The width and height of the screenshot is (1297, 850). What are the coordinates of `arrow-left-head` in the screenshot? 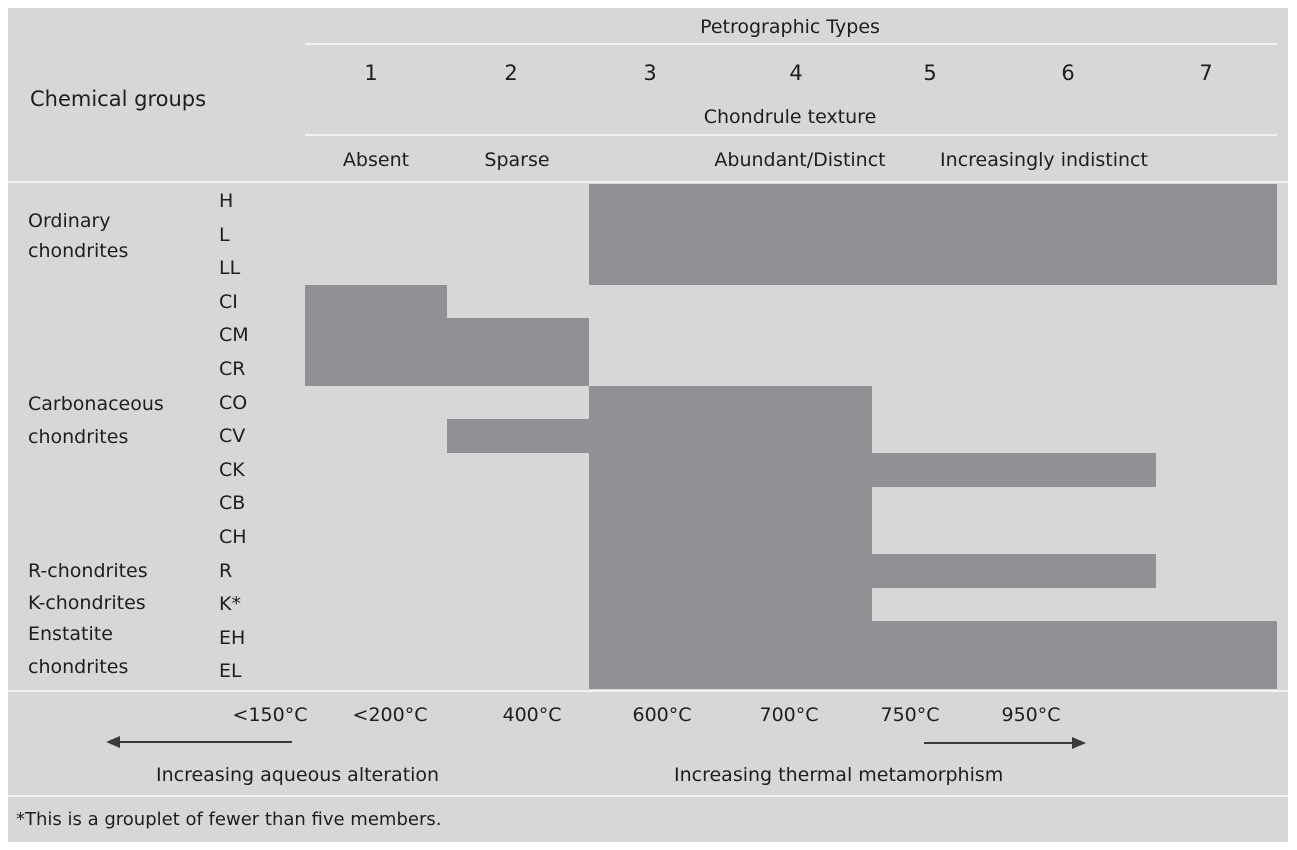 It's located at (113, 742).